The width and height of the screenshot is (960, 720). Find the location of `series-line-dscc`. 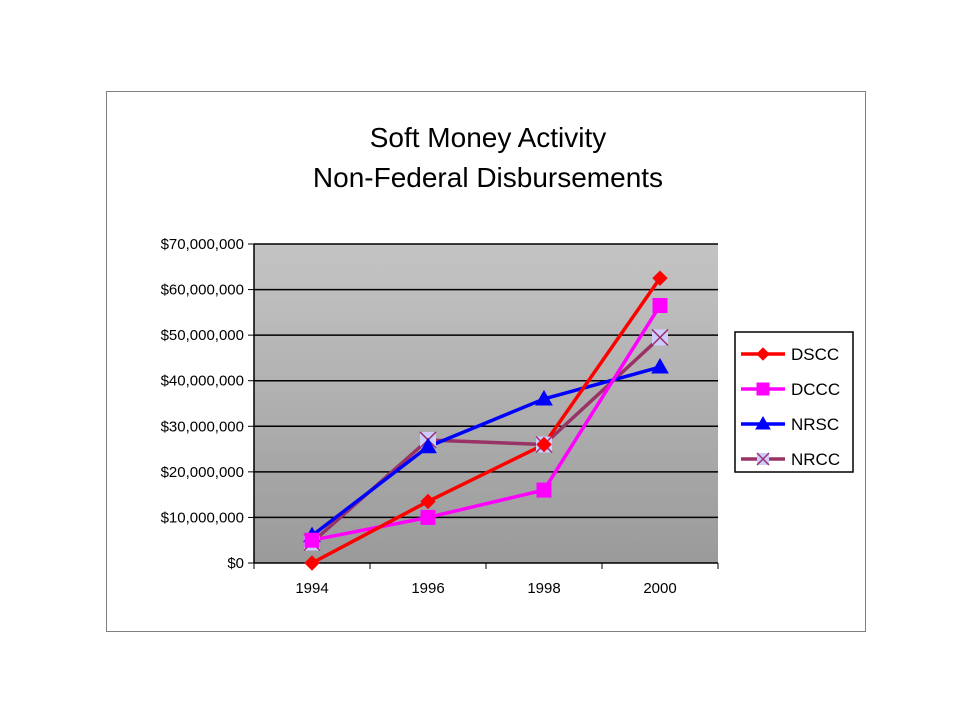

series-line-dscc is located at coordinates (486, 421).